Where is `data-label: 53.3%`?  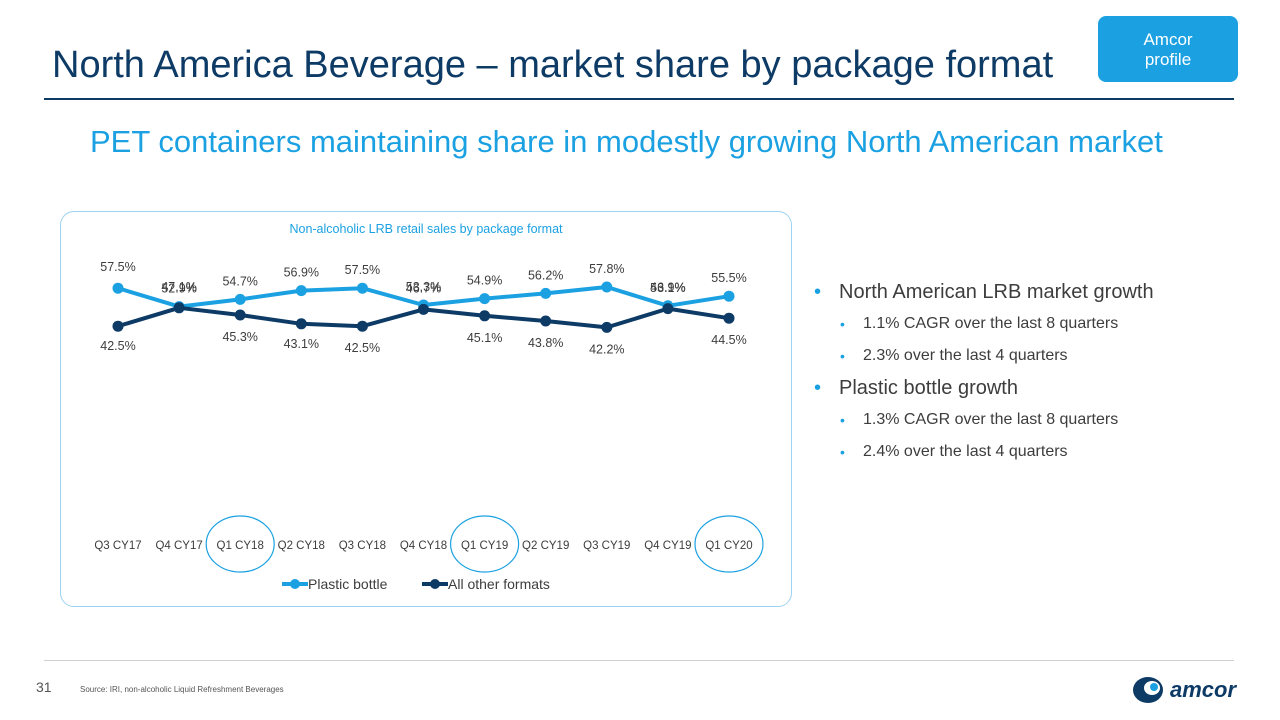
data-label: 53.3% is located at coordinates (423, 287).